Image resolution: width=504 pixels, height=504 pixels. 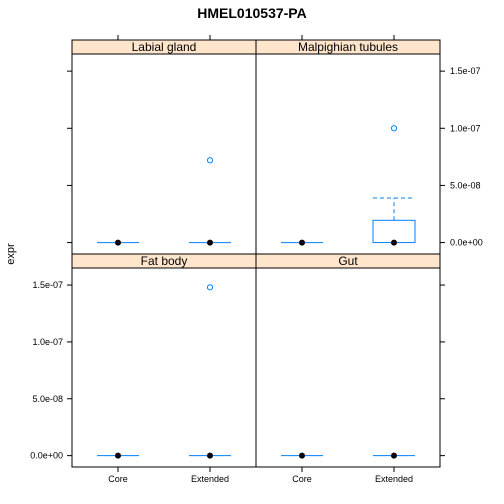 What do you see at coordinates (465, 185) in the screenshot?
I see `y-tick-label-right: 5.0e-08` at bounding box center [465, 185].